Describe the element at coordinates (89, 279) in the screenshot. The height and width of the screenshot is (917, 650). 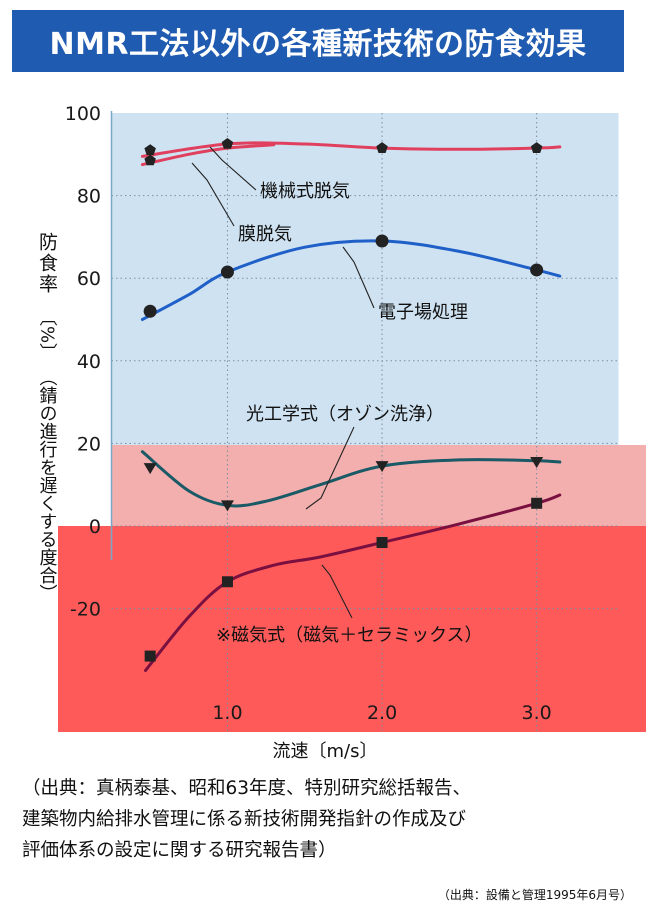
I see `y-tick-label: 60` at that location.